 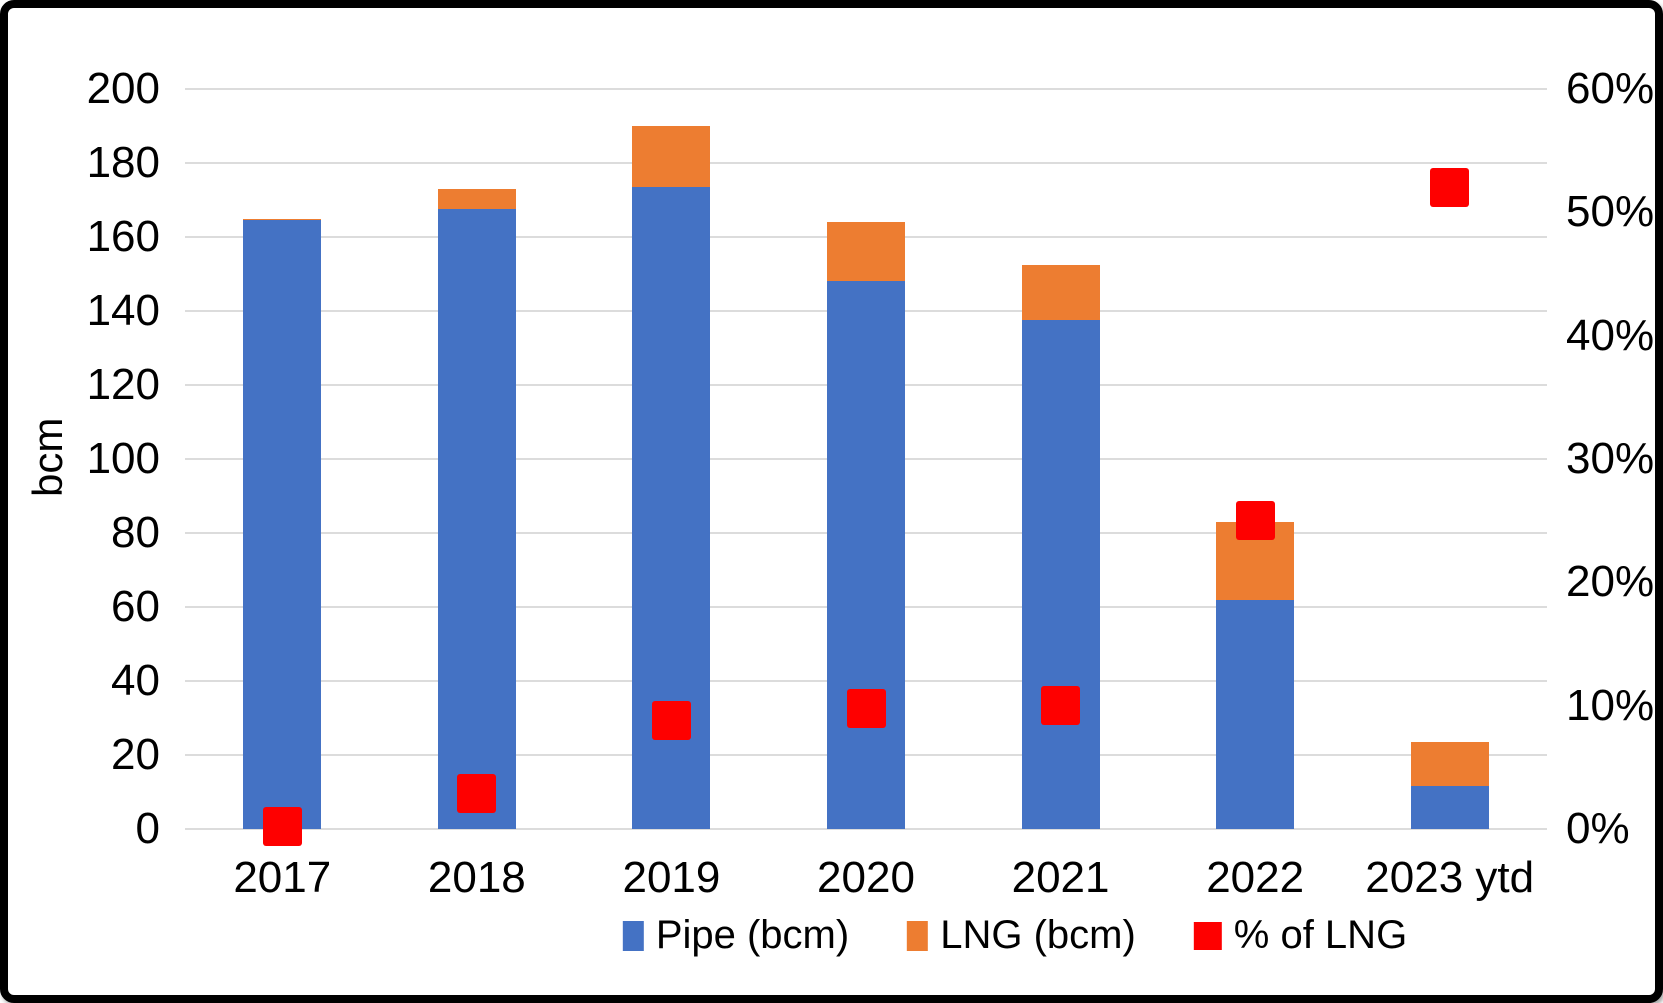 I want to click on x-axis-label-2018: 2018, so click(x=476, y=877).